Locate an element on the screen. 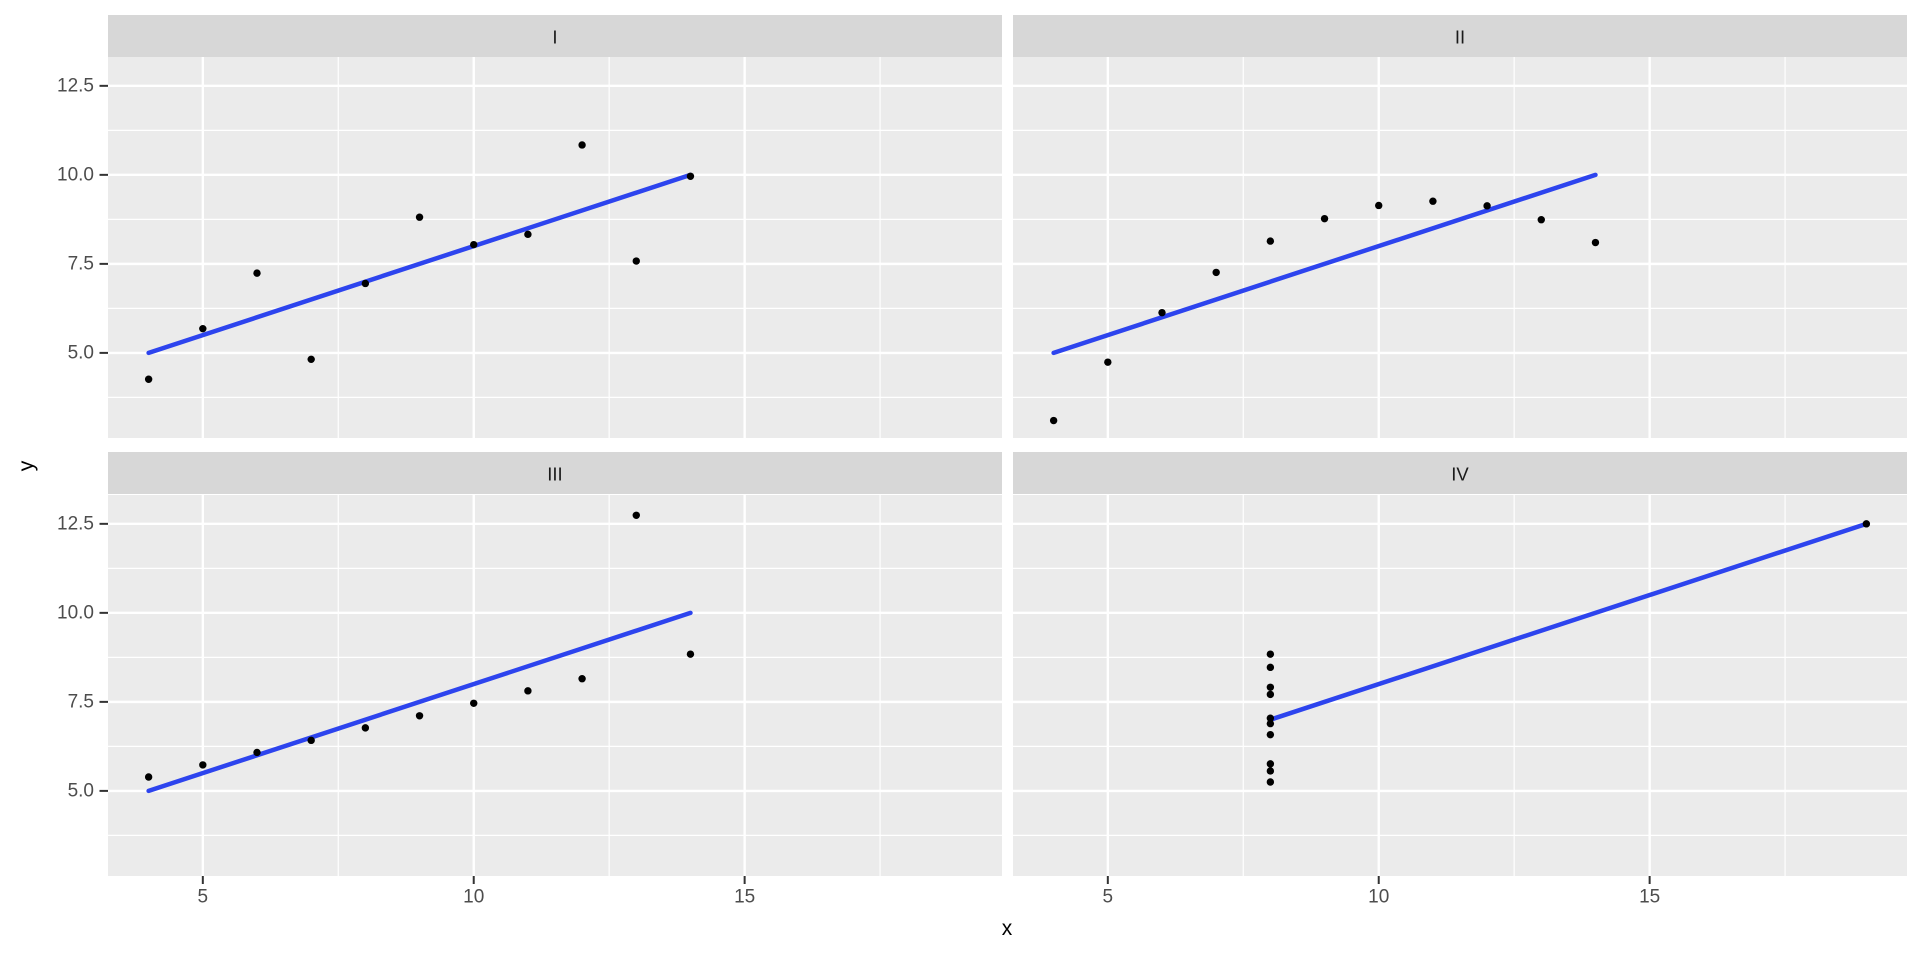 The image size is (1920, 960). facet-strip-label: III is located at coordinates (554, 474).